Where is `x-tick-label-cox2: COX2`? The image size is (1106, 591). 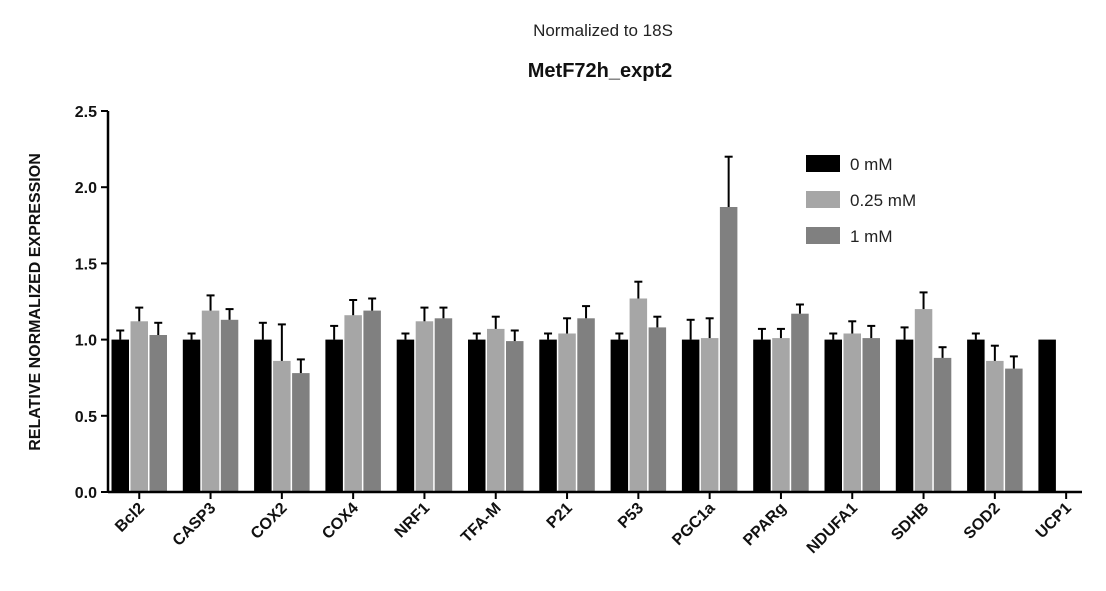
x-tick-label-cox2: COX2 is located at coordinates (269, 521).